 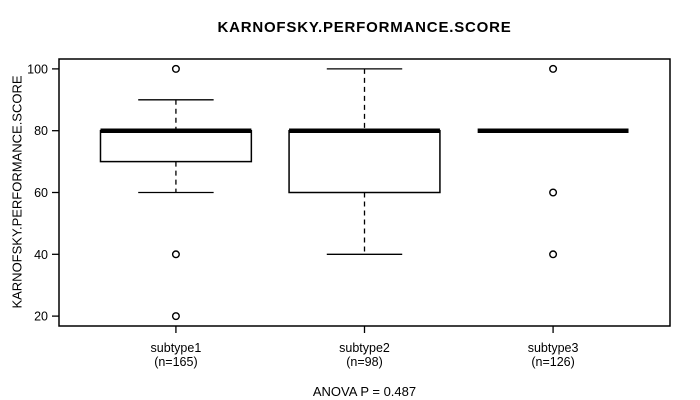 What do you see at coordinates (41, 255) in the screenshot?
I see `y-tick-label: 40` at bounding box center [41, 255].